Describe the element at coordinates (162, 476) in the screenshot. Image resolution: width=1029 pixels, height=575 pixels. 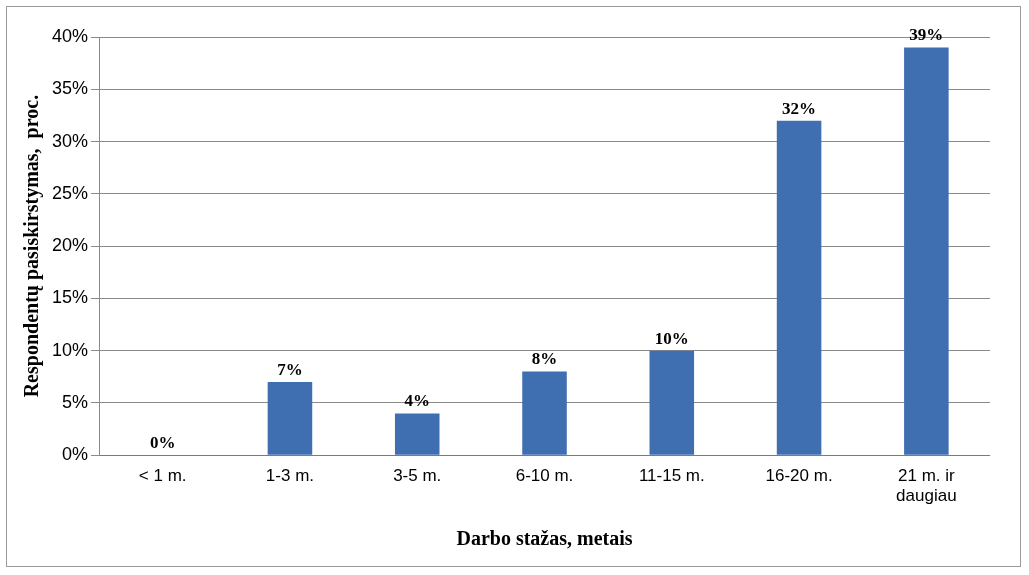
I see `x-tick-label: < 1 m.` at that location.